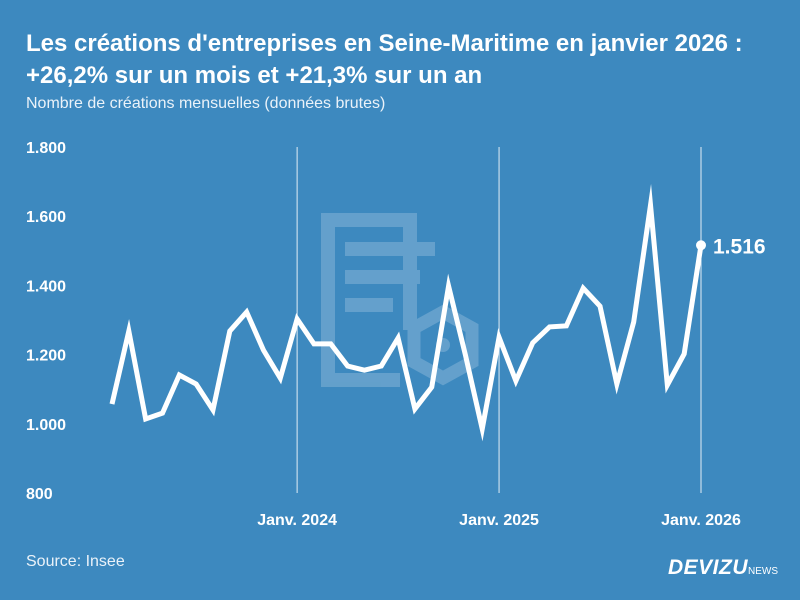 The width and height of the screenshot is (800, 600). What do you see at coordinates (701, 520) in the screenshot?
I see `x-tick-label: Janv. 2026` at bounding box center [701, 520].